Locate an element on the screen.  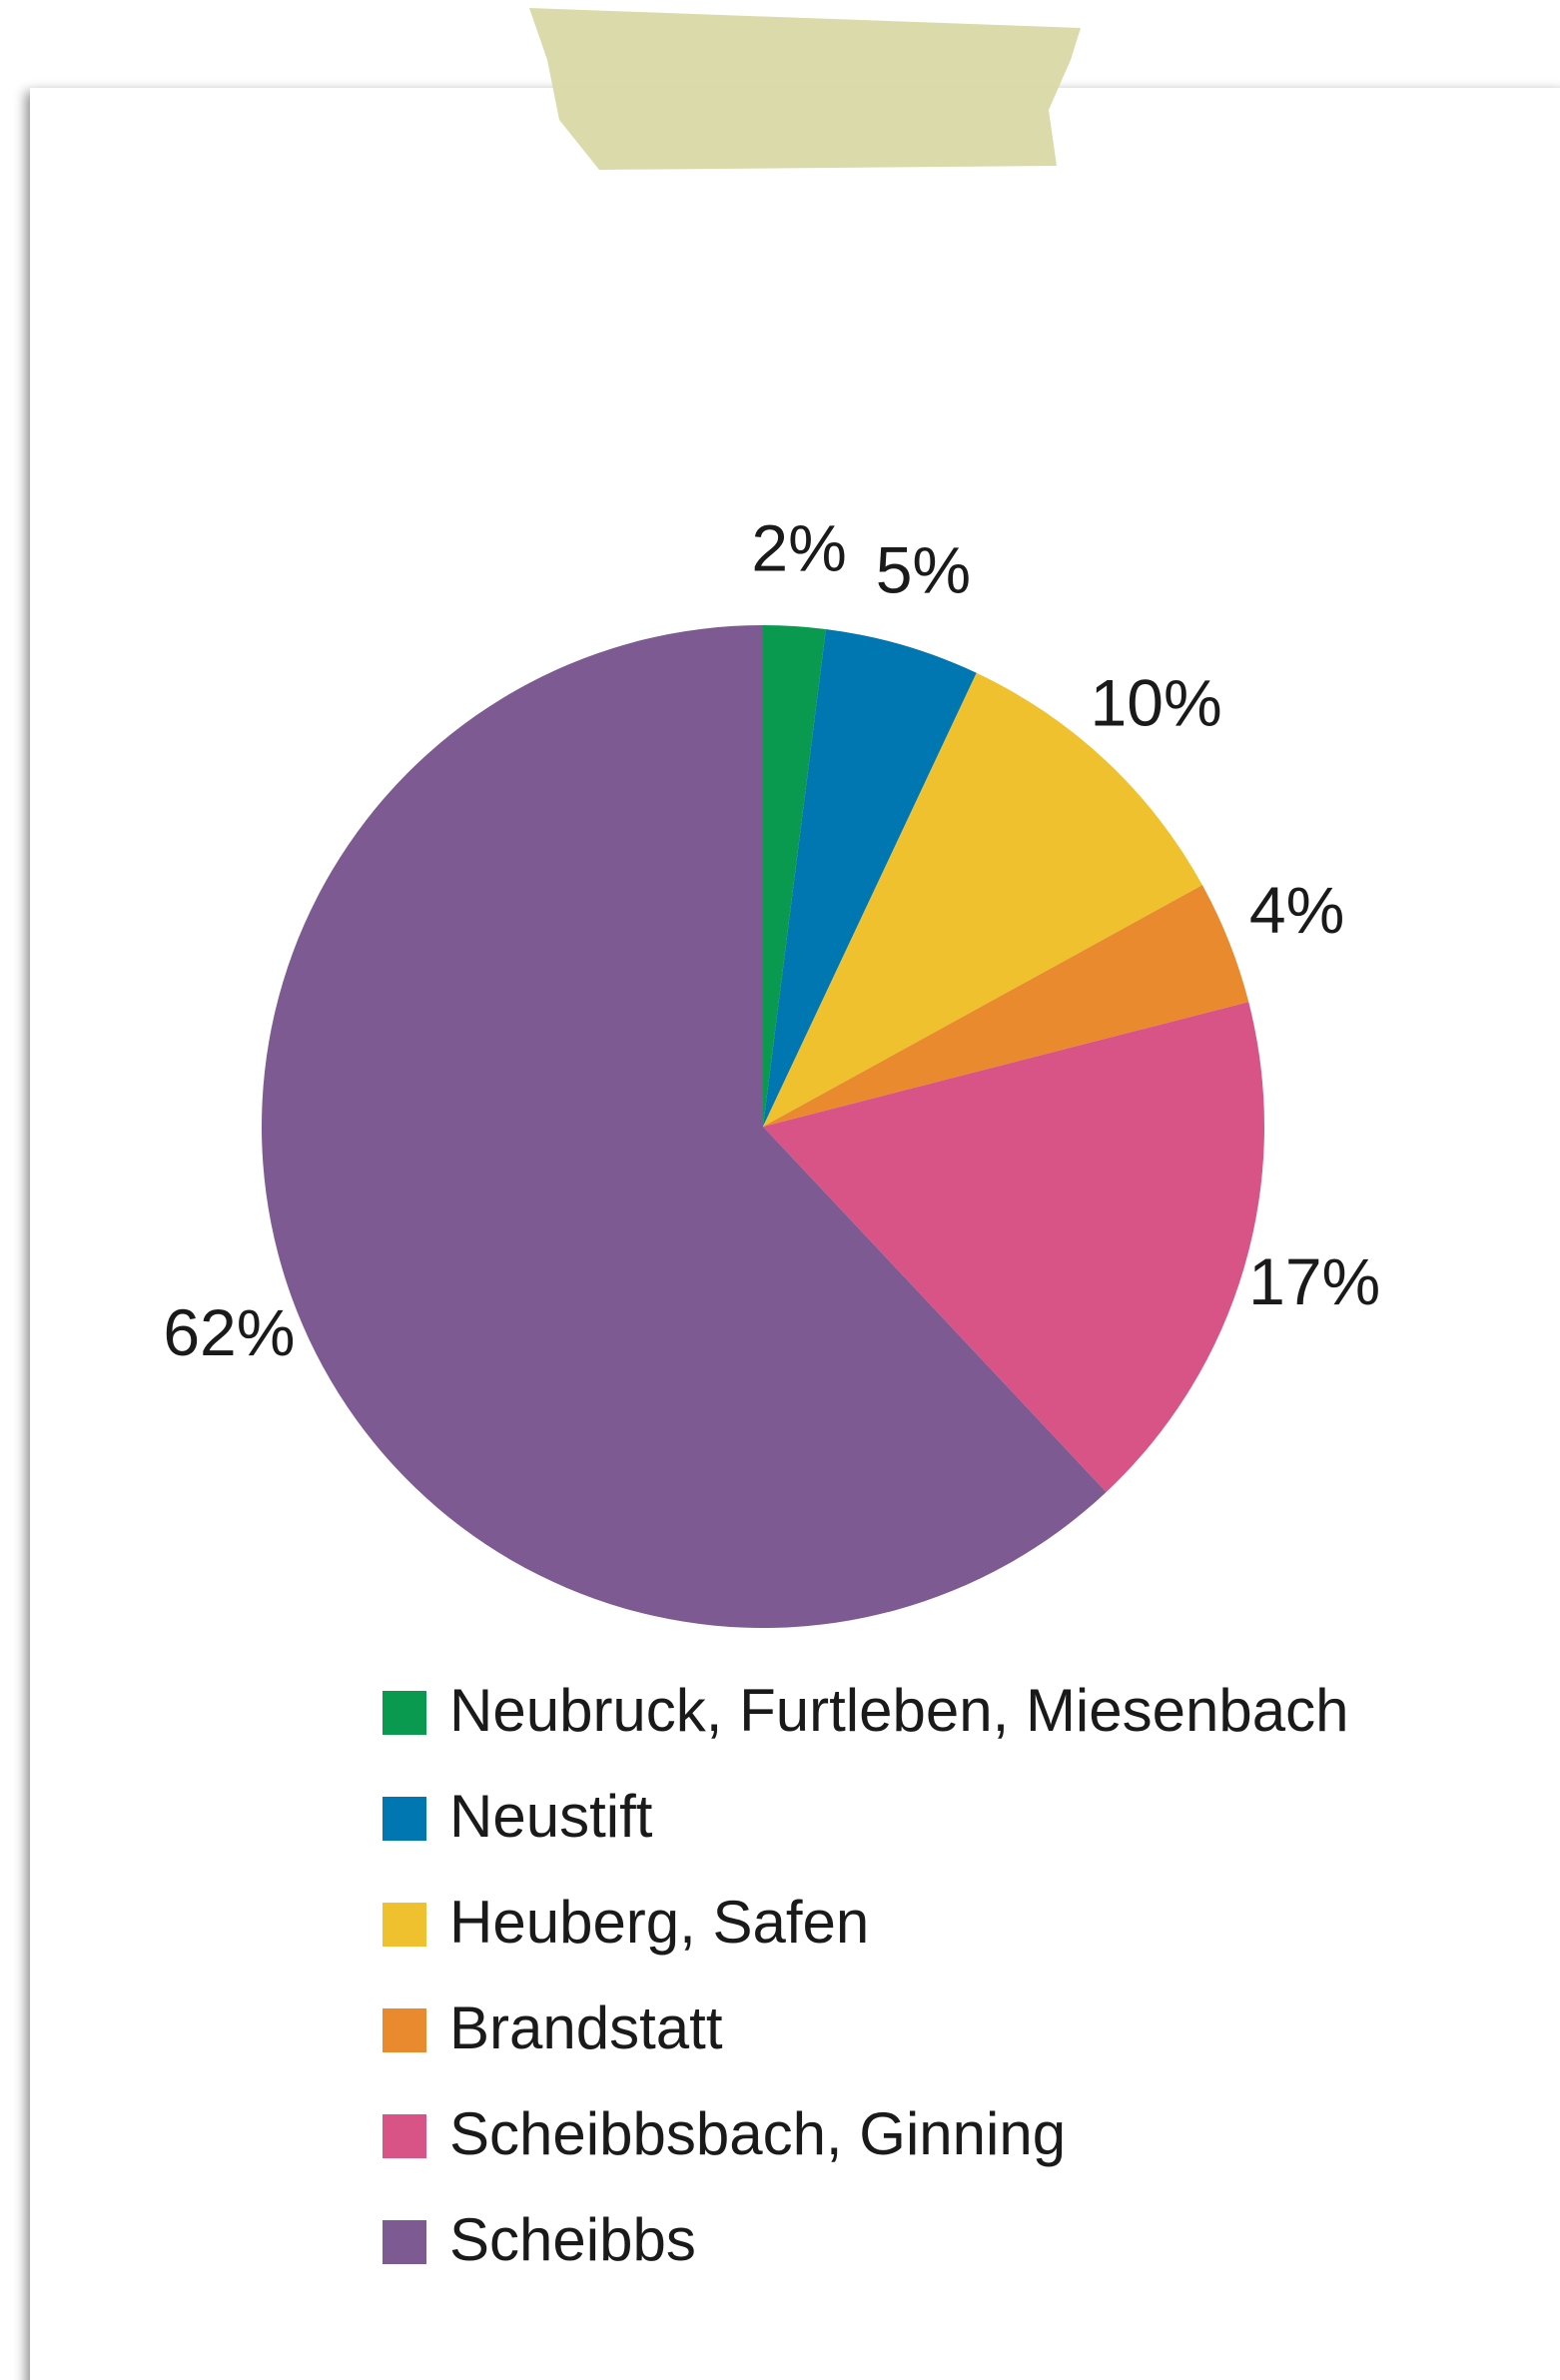
data-label: 5% is located at coordinates (923, 569).